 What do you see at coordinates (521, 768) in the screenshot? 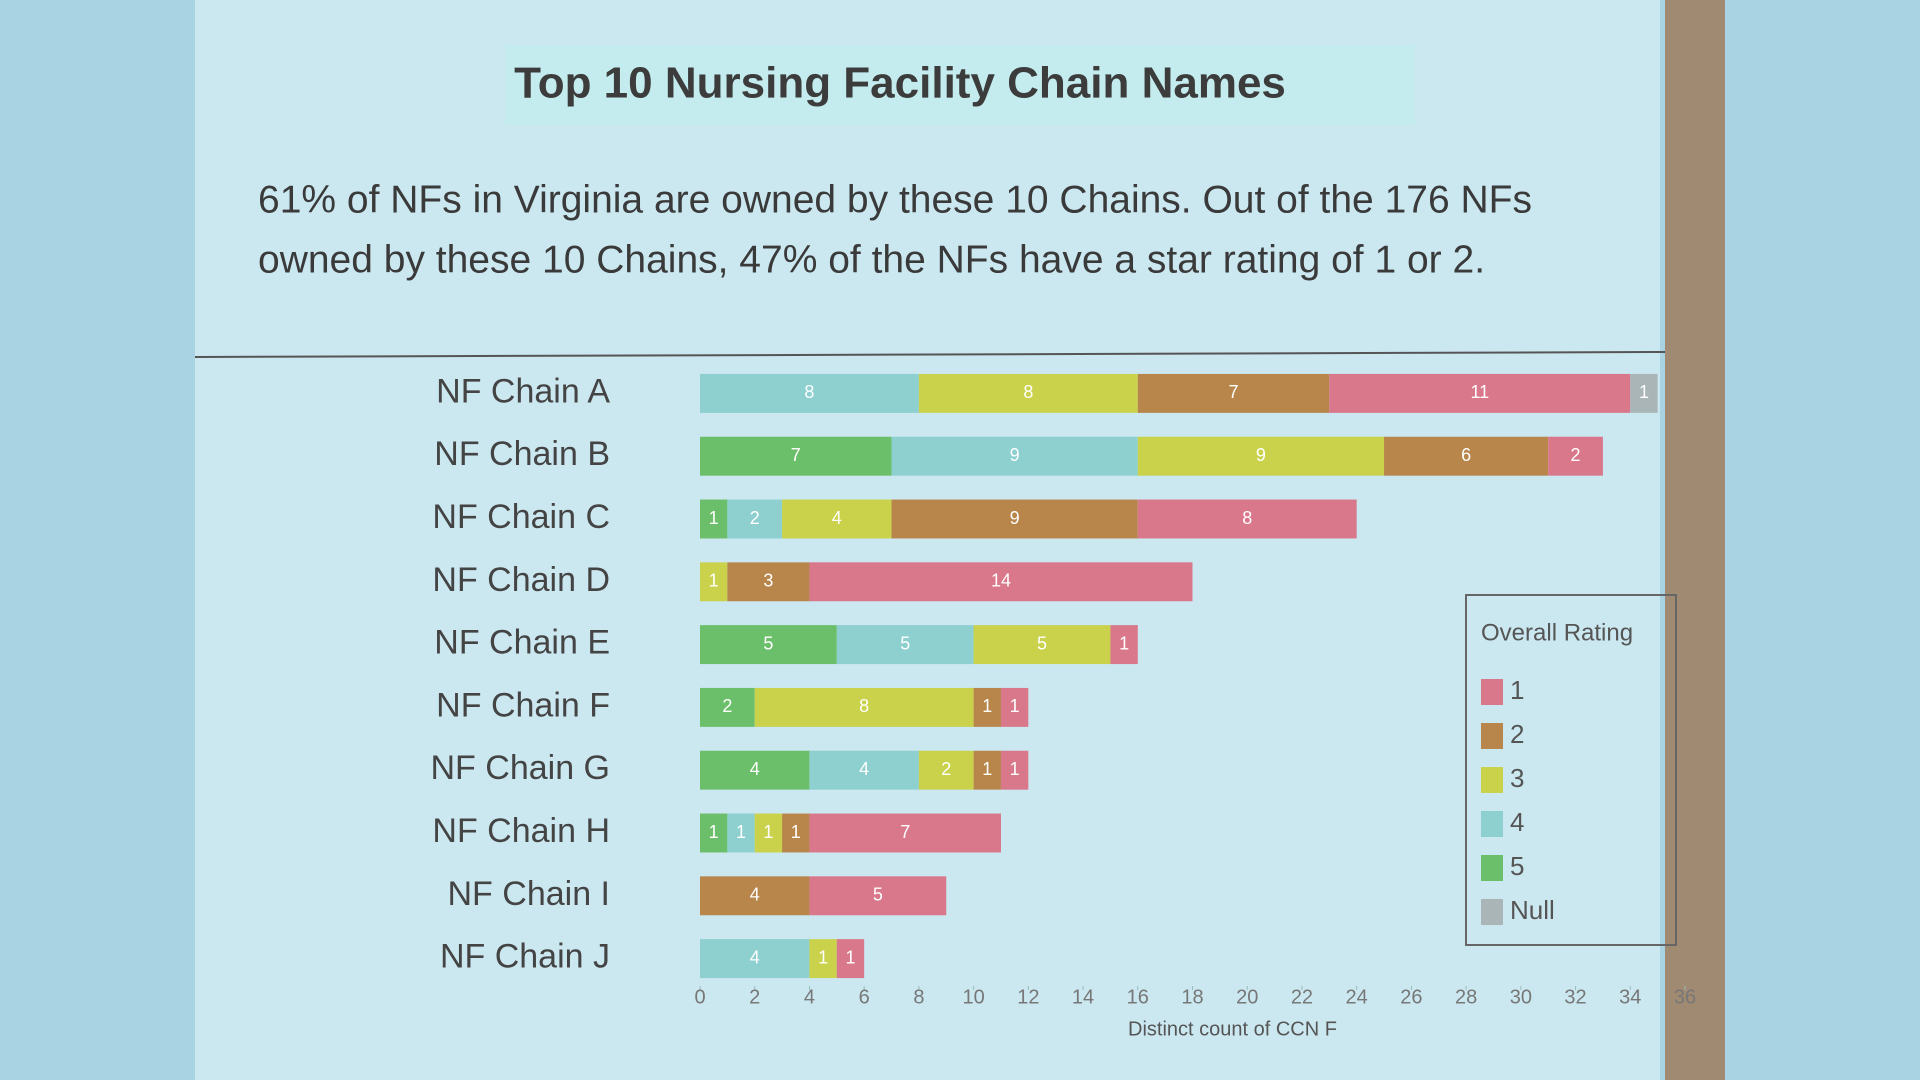
I see `y-tick-label: NF Chain G` at bounding box center [521, 768].